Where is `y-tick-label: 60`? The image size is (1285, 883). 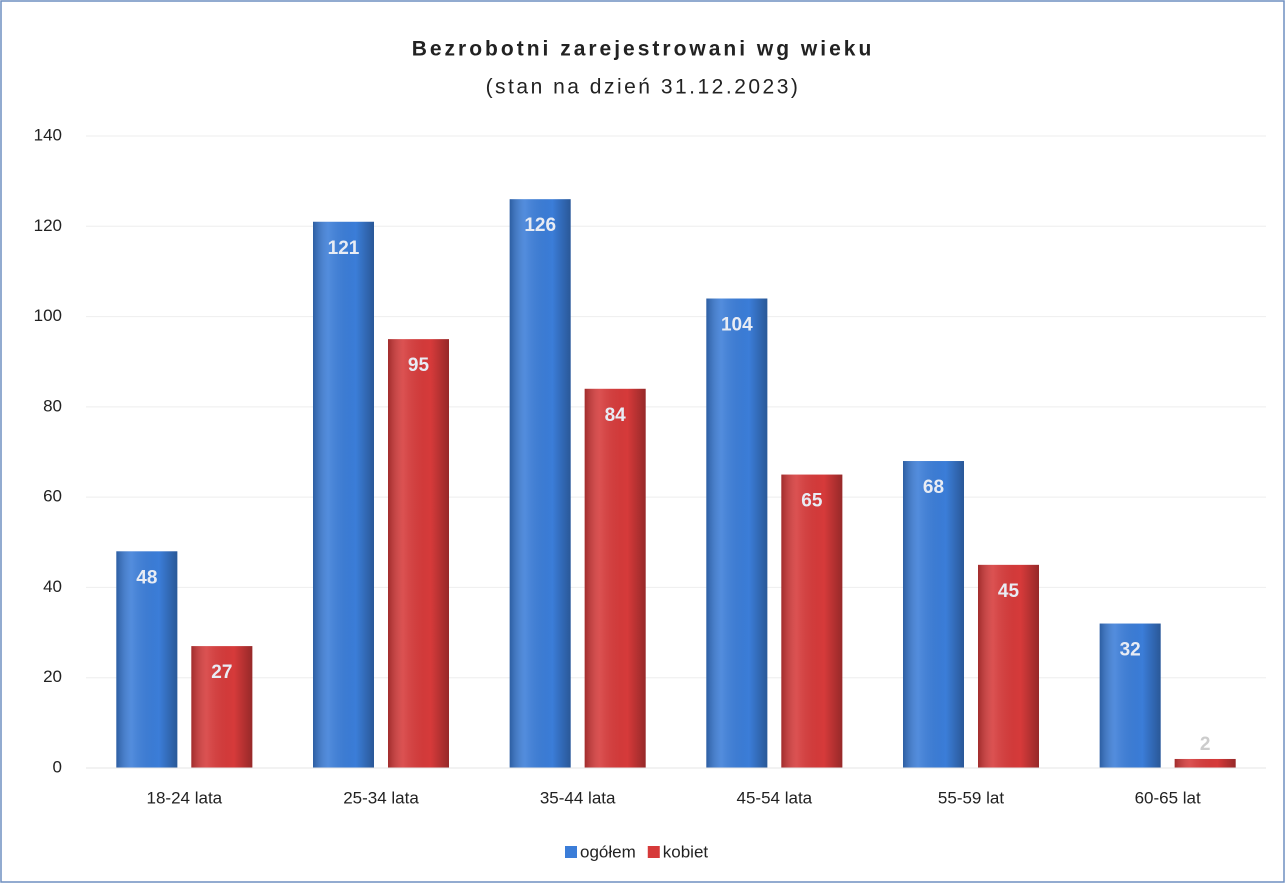
y-tick-label: 60 is located at coordinates (52, 496).